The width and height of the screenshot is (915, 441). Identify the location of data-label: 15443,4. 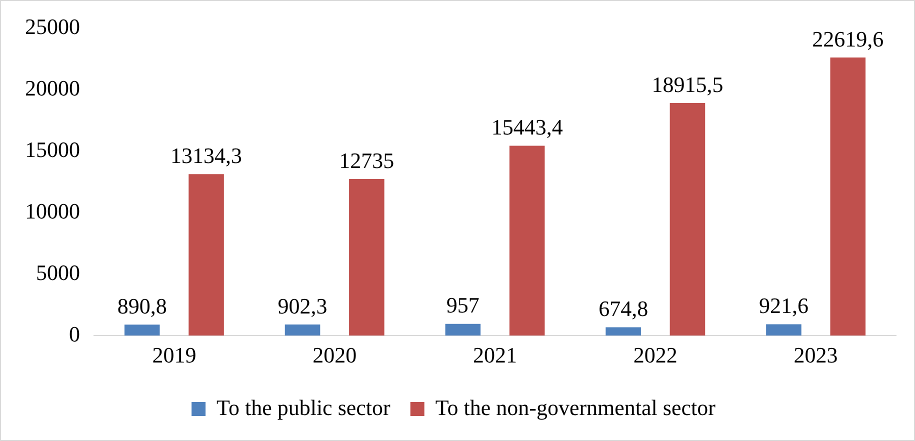
(527, 127).